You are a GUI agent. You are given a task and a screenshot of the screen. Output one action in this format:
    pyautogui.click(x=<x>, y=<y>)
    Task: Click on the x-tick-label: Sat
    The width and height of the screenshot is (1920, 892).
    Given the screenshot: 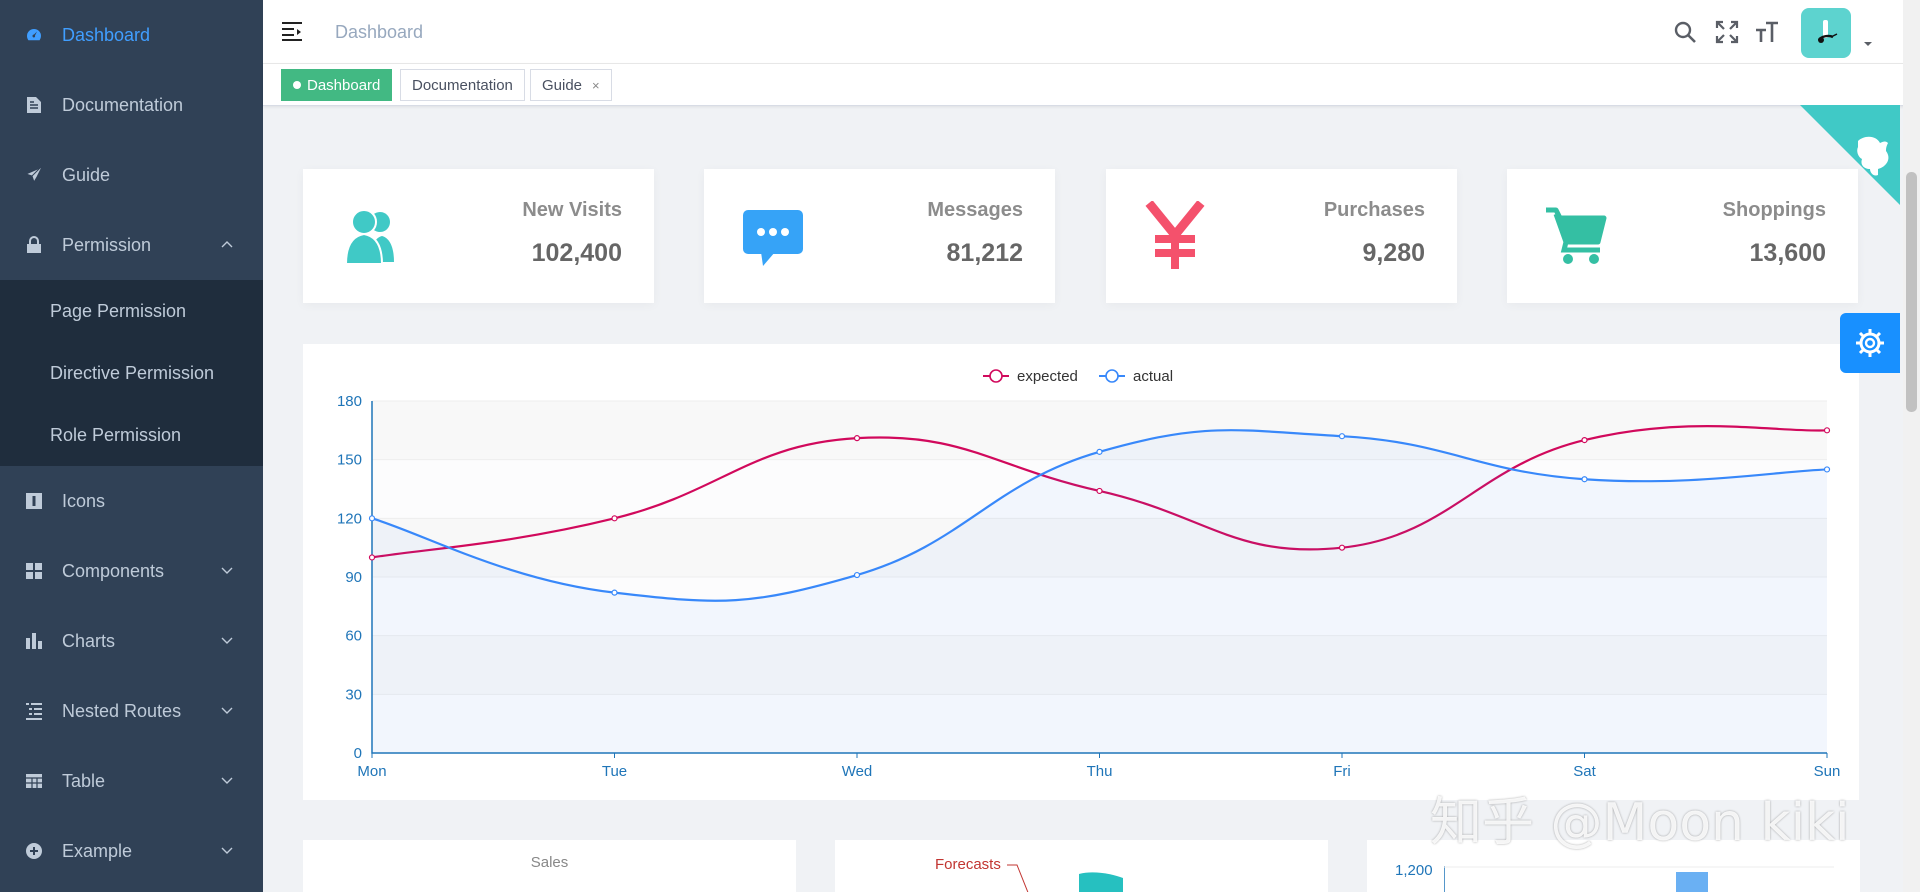 What is the action you would take?
    pyautogui.click(x=1584, y=771)
    